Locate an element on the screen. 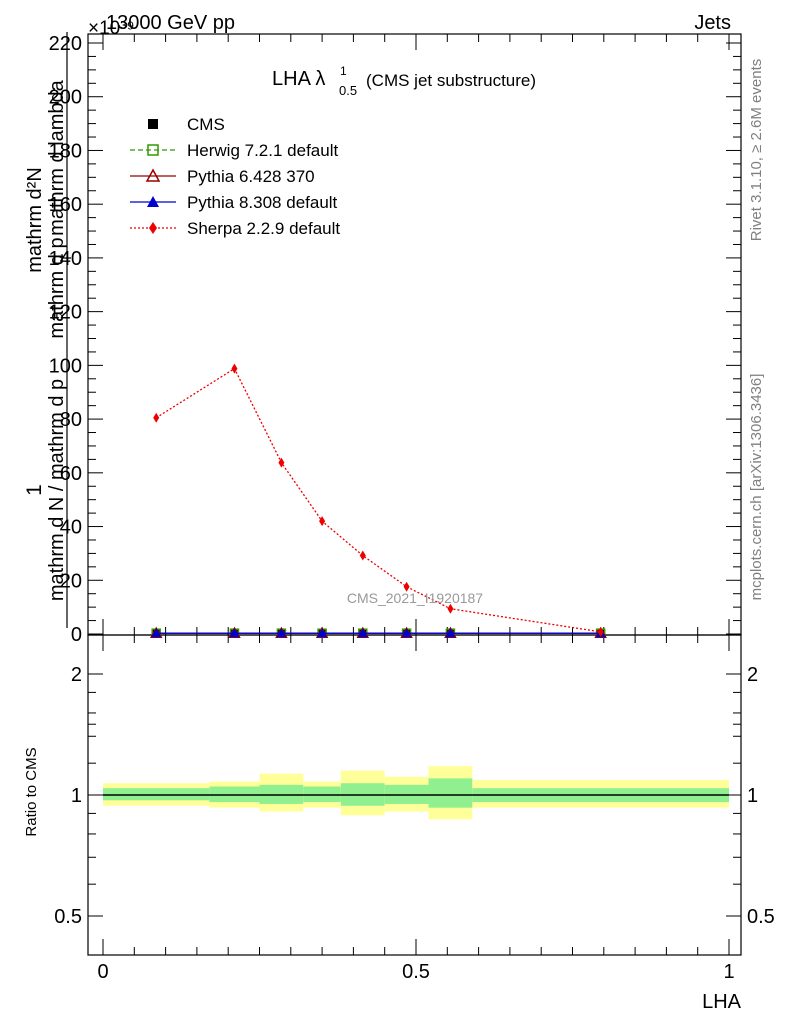  legend-item: Herwig 7.2.1 default is located at coordinates (234, 150).